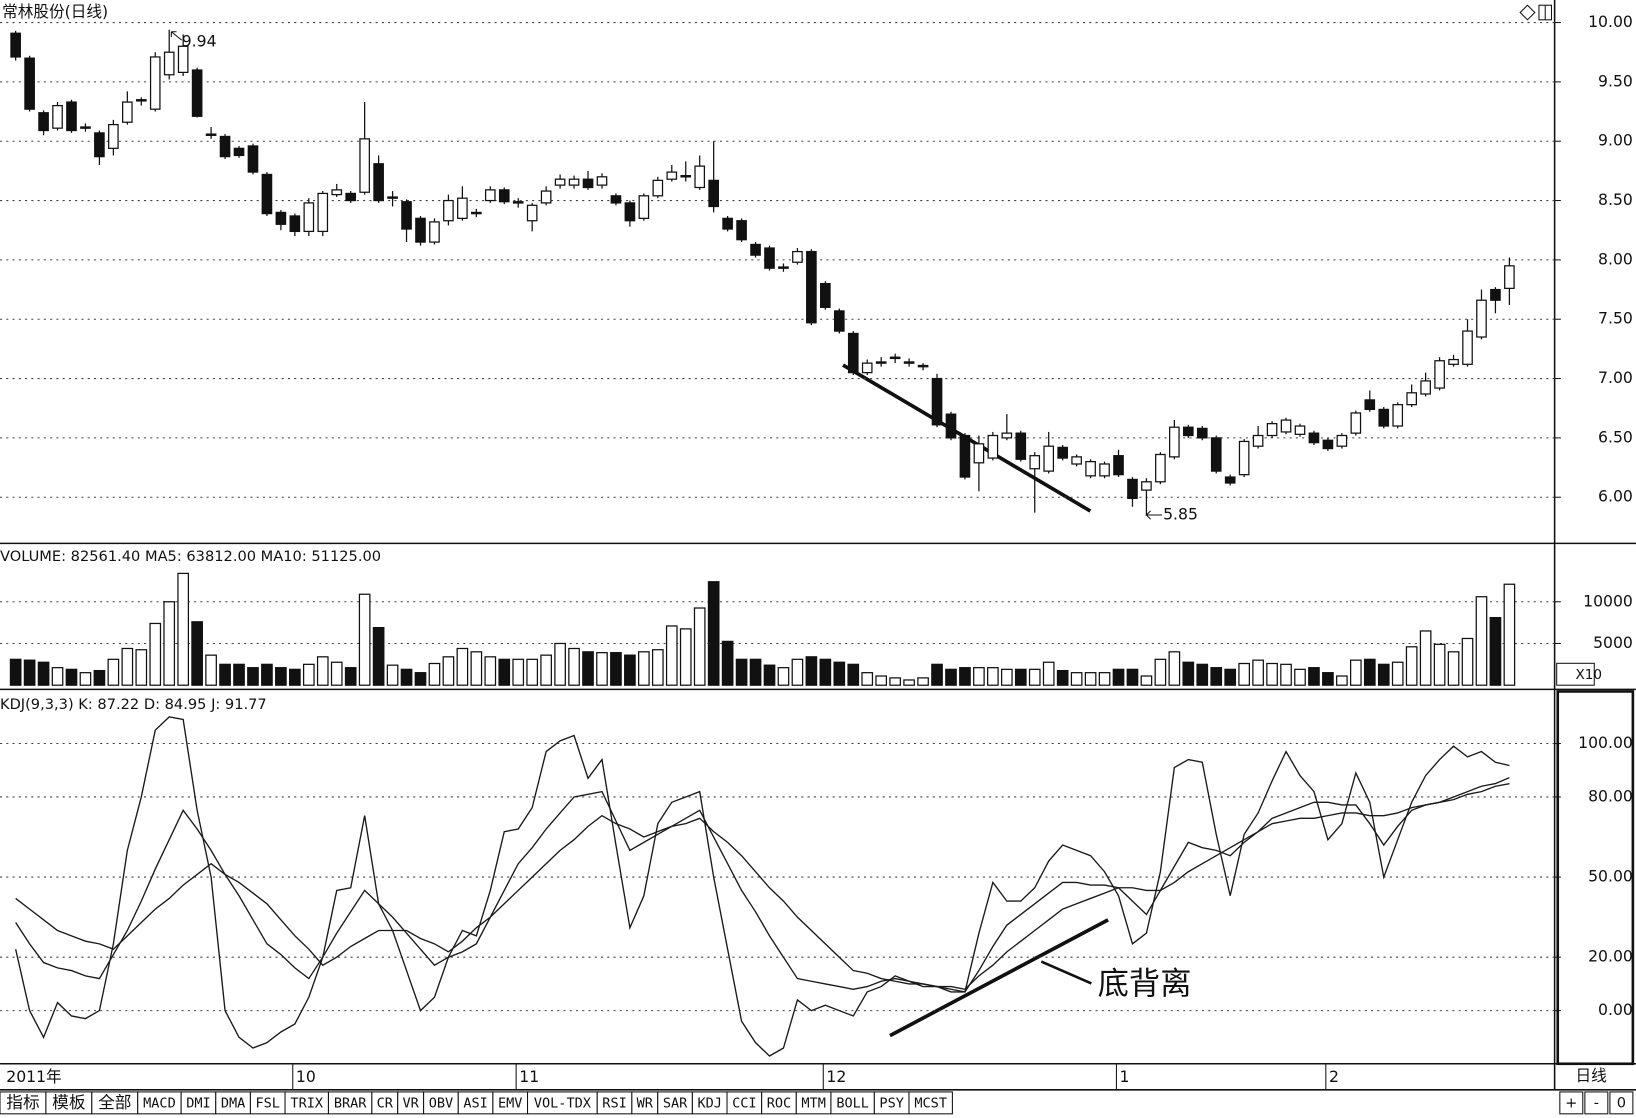 This screenshot has width=1636, height=1118. Describe the element at coordinates (69, 1102) in the screenshot. I see `tab-label: 模板` at that location.